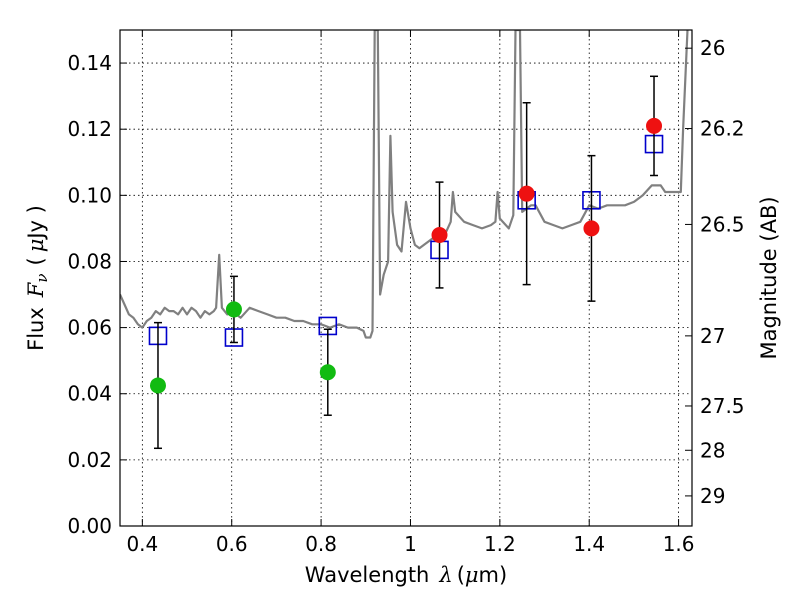 Image resolution: width=800 pixels, height=600 pixels. What do you see at coordinates (89, 63) in the screenshot?
I see `y-tick-label: 0.14` at bounding box center [89, 63].